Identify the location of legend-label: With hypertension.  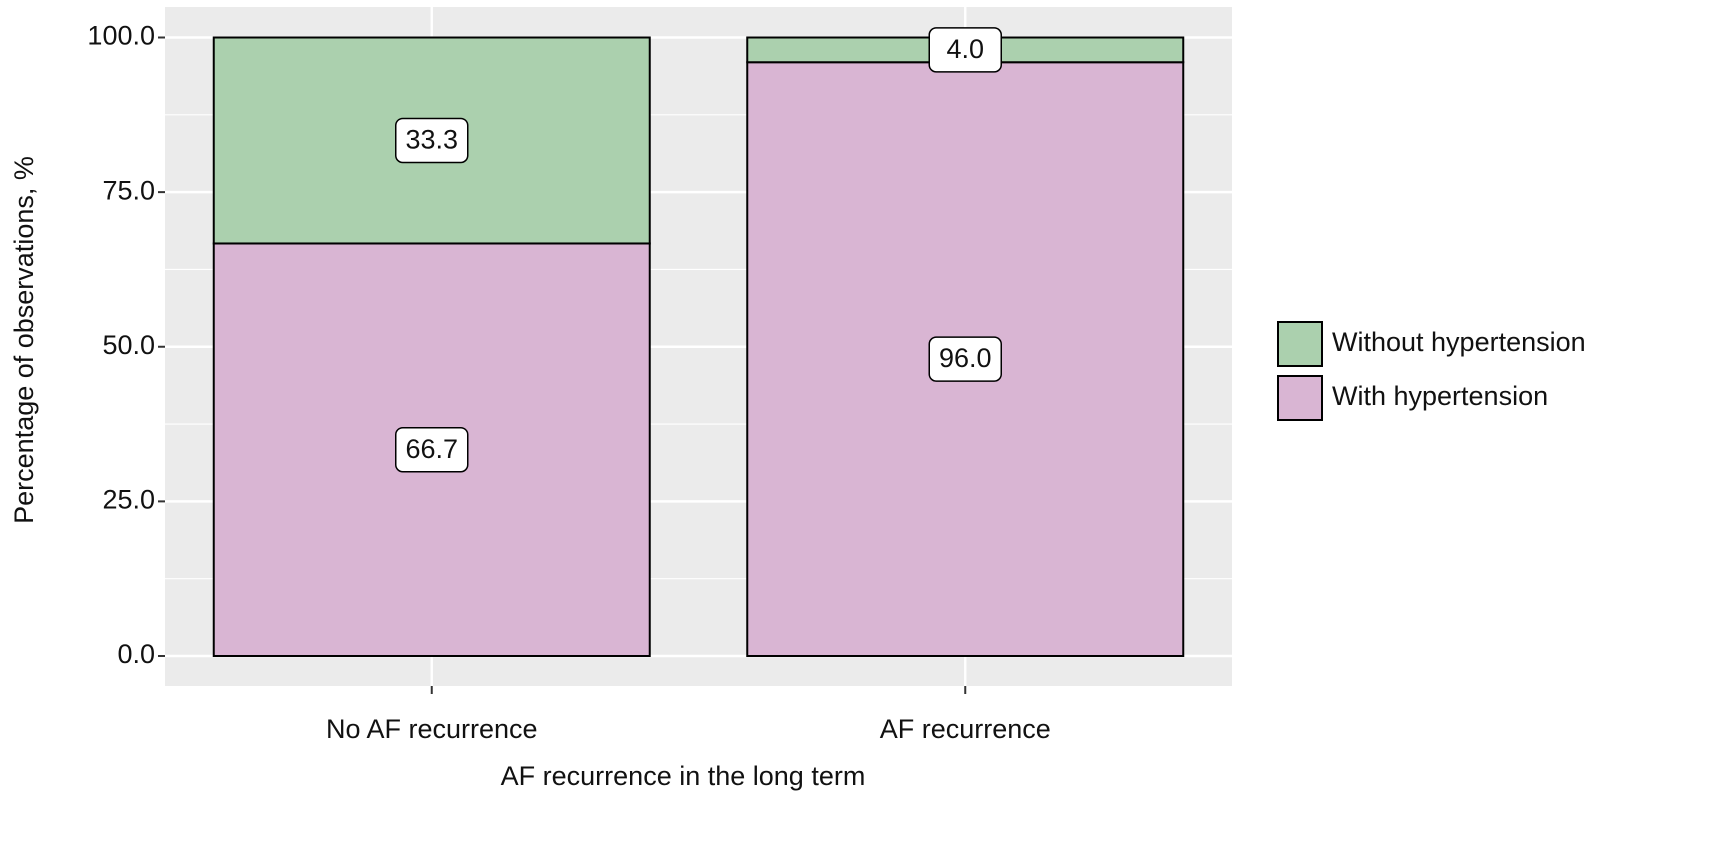
(1440, 396).